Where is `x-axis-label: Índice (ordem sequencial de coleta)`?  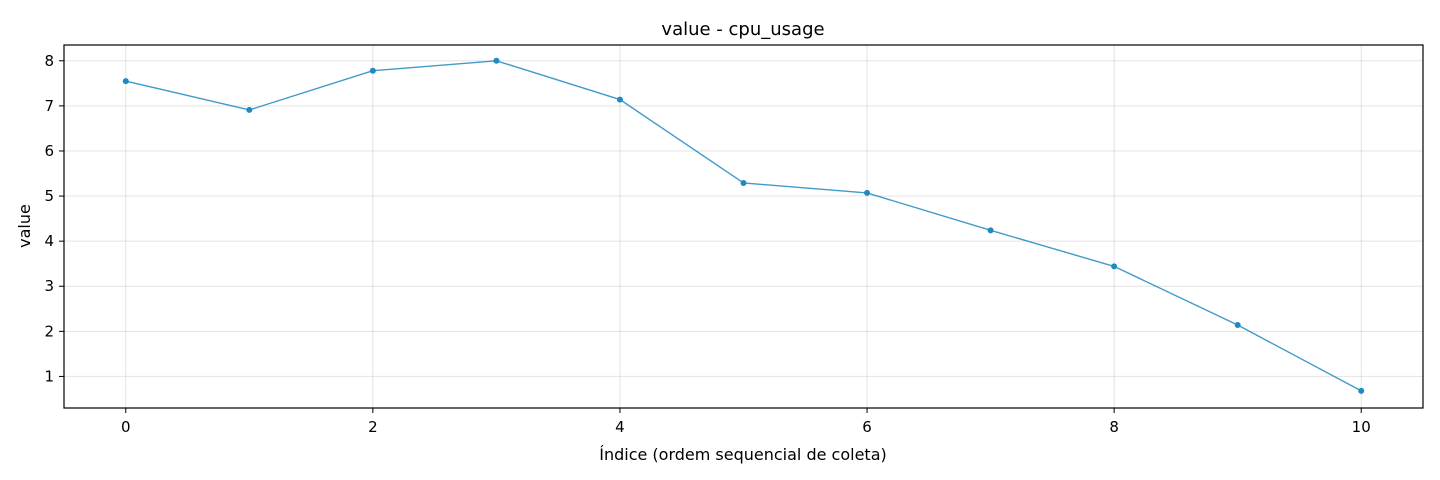 x-axis-label: Índice (ordem sequencial de coleta) is located at coordinates (743, 454).